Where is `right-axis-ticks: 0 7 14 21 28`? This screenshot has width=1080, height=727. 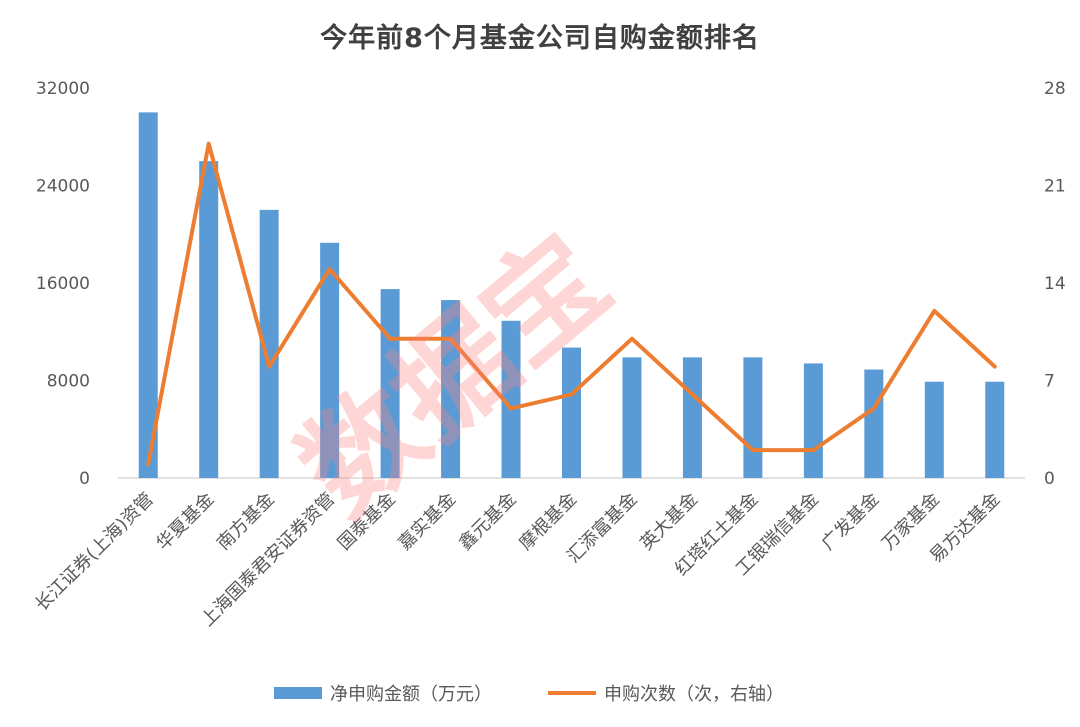
right-axis-ticks: 0 7 14 21 28 is located at coordinates (1055, 284).